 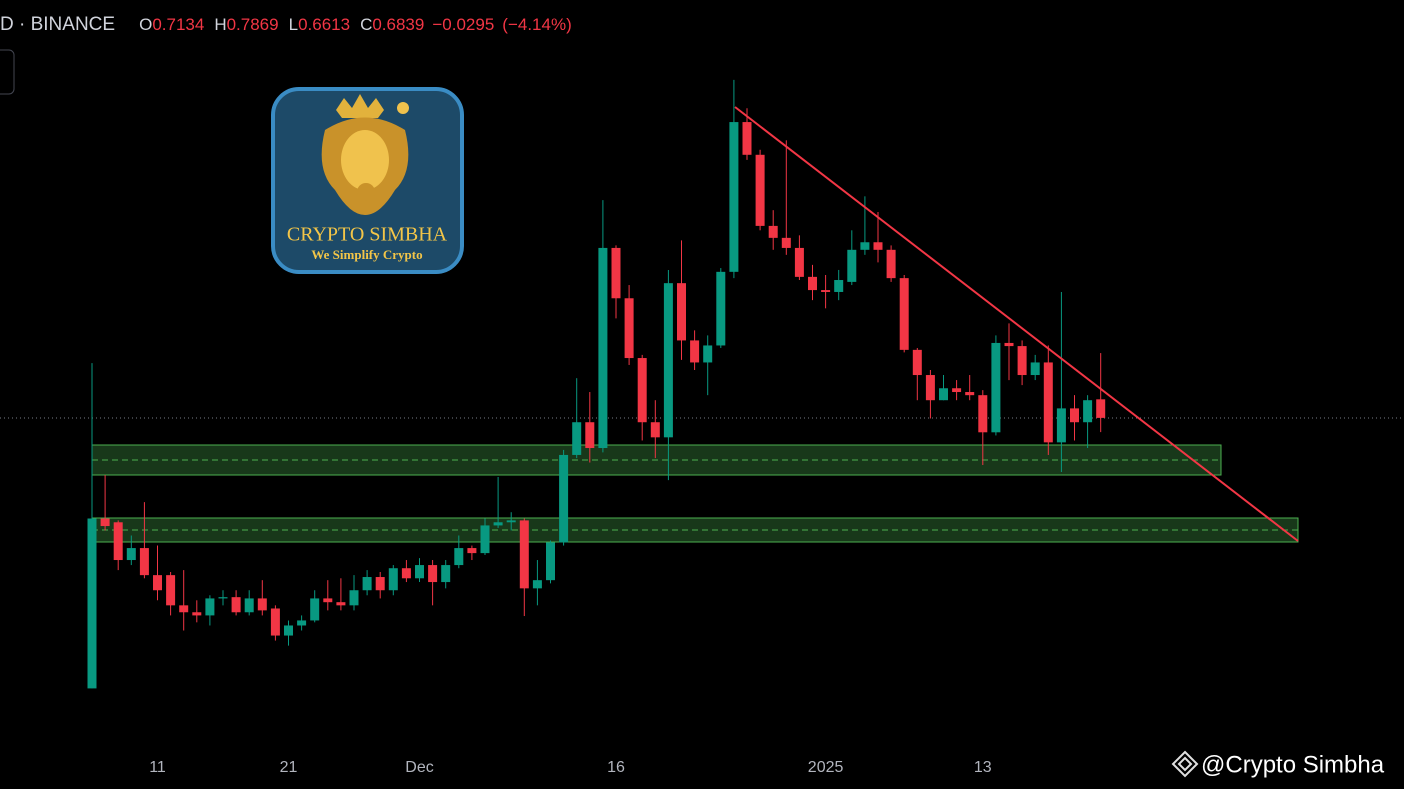 What do you see at coordinates (366, 24) in the screenshot?
I see `ohlc-label: C` at bounding box center [366, 24].